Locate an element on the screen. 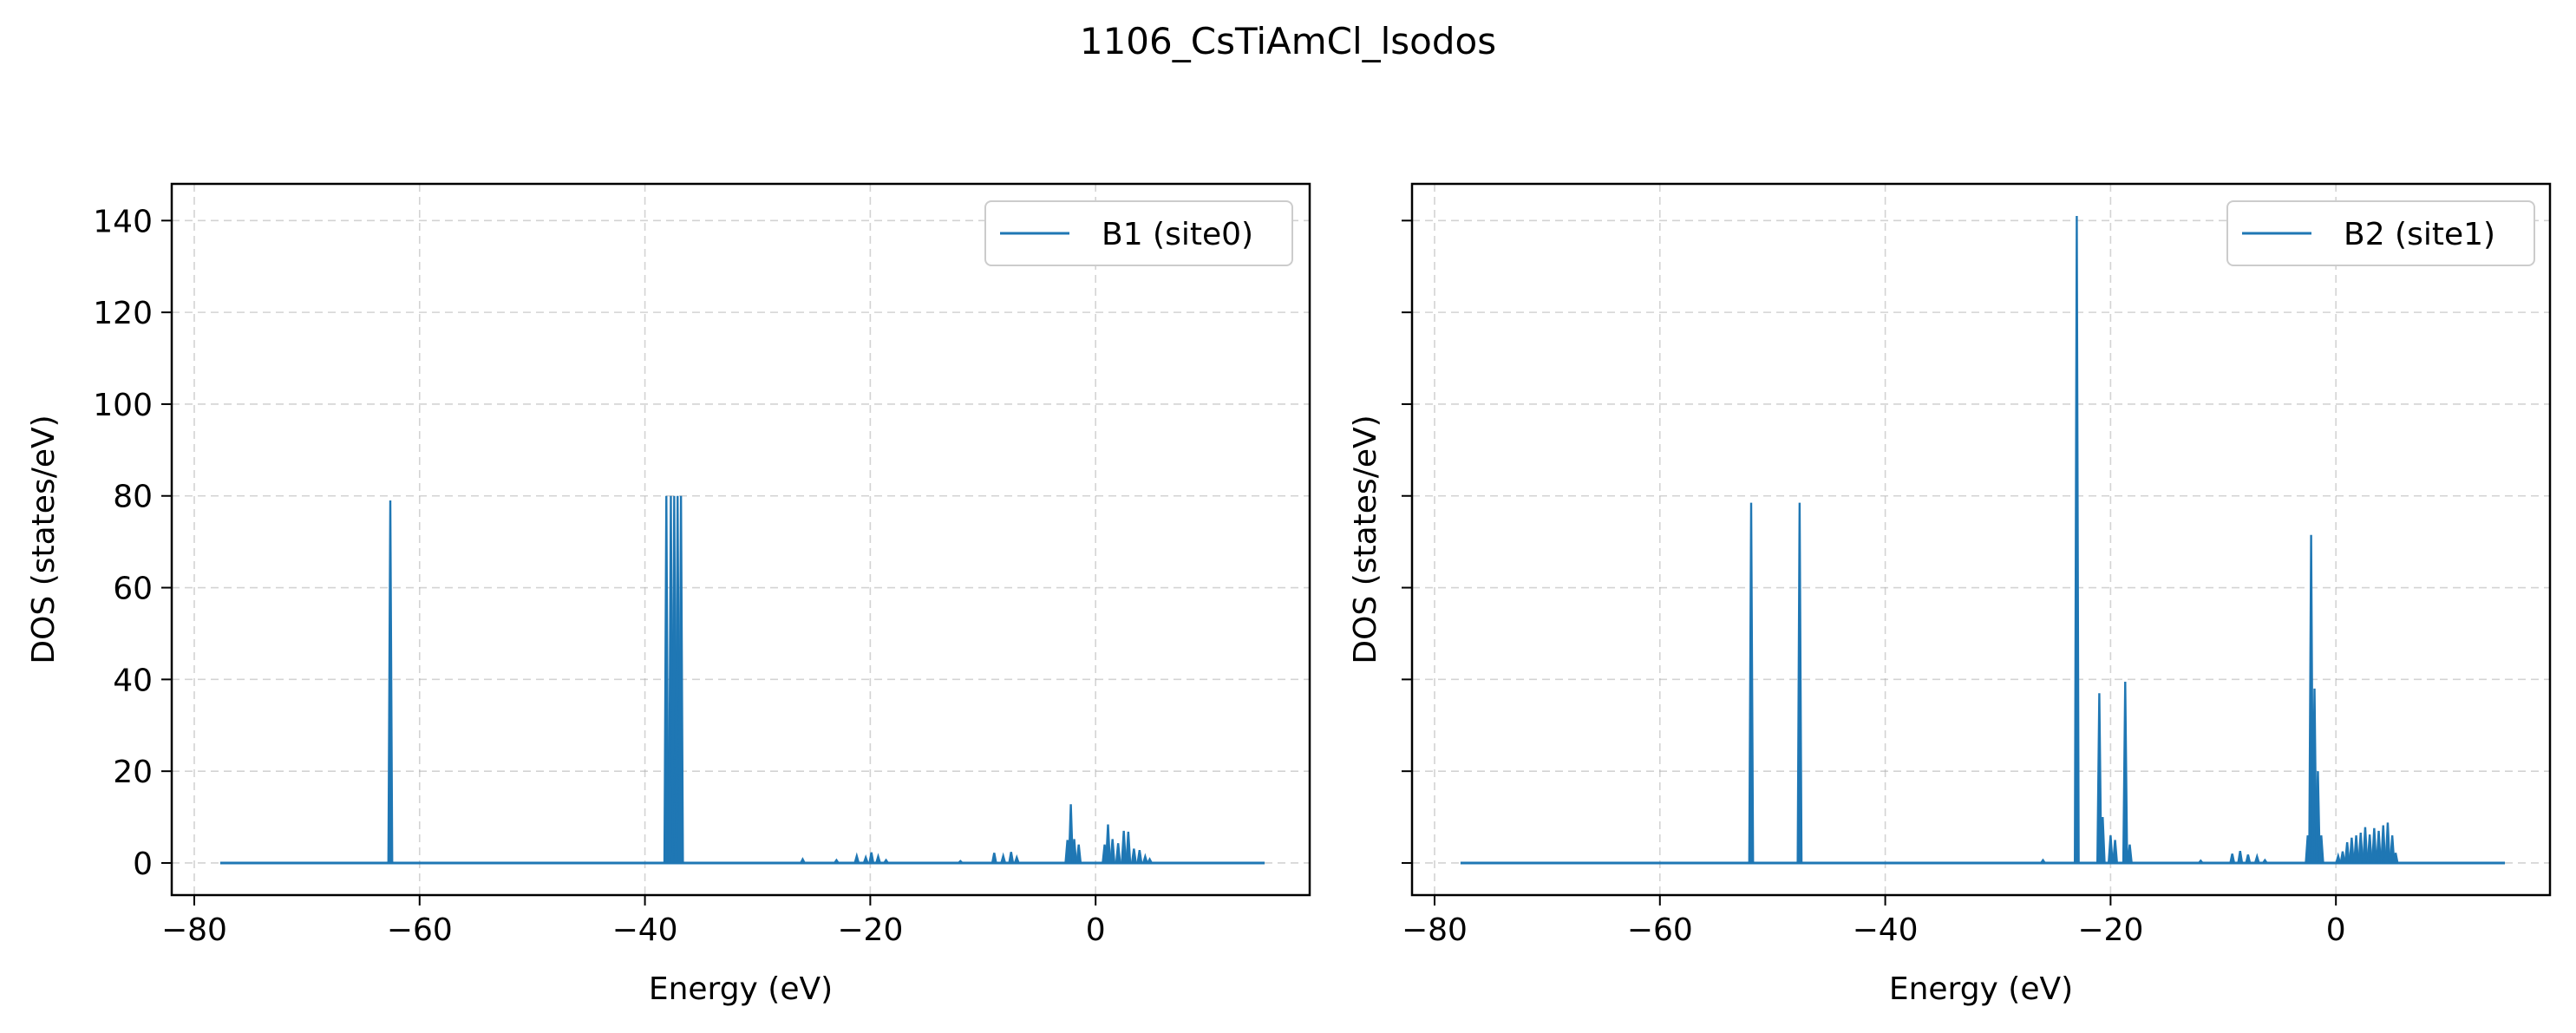  y-tick-label-left-1: 20 is located at coordinates (133, 772).